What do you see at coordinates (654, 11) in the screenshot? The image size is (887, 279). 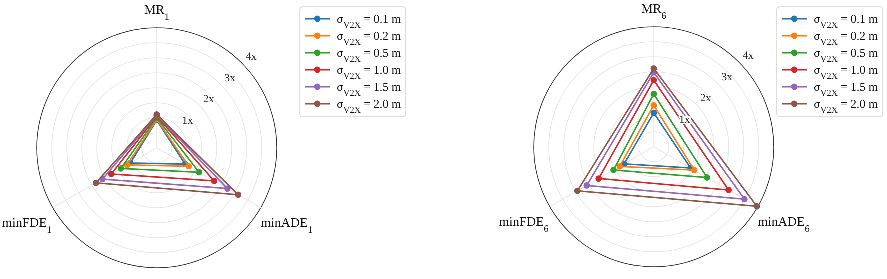 I see `spoke-label: MR$_{6}$` at bounding box center [654, 11].